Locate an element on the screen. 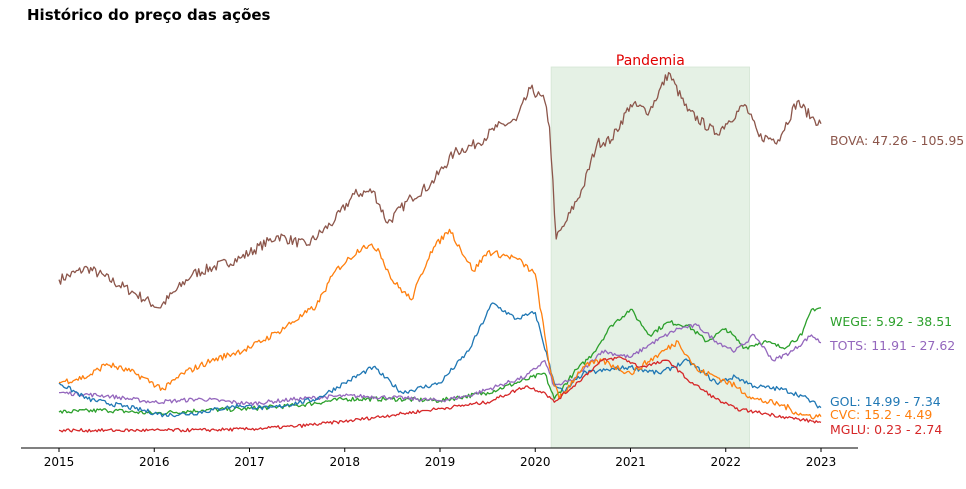 This screenshot has height=489, width=966. series-line-tots is located at coordinates (440, 364).